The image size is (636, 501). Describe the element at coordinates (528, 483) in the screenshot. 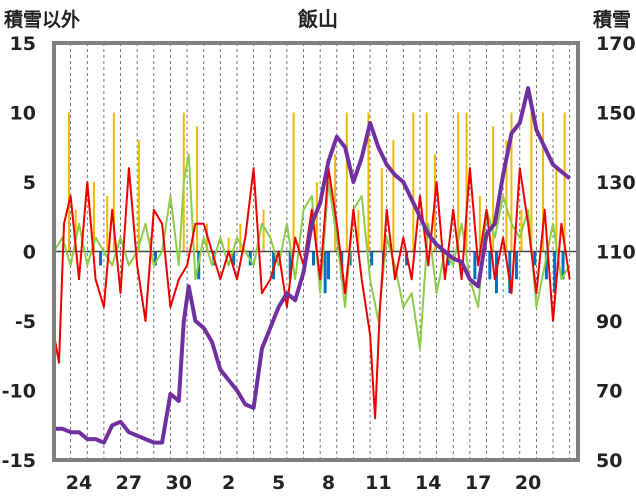

I see `x-tick-label: 20` at that location.